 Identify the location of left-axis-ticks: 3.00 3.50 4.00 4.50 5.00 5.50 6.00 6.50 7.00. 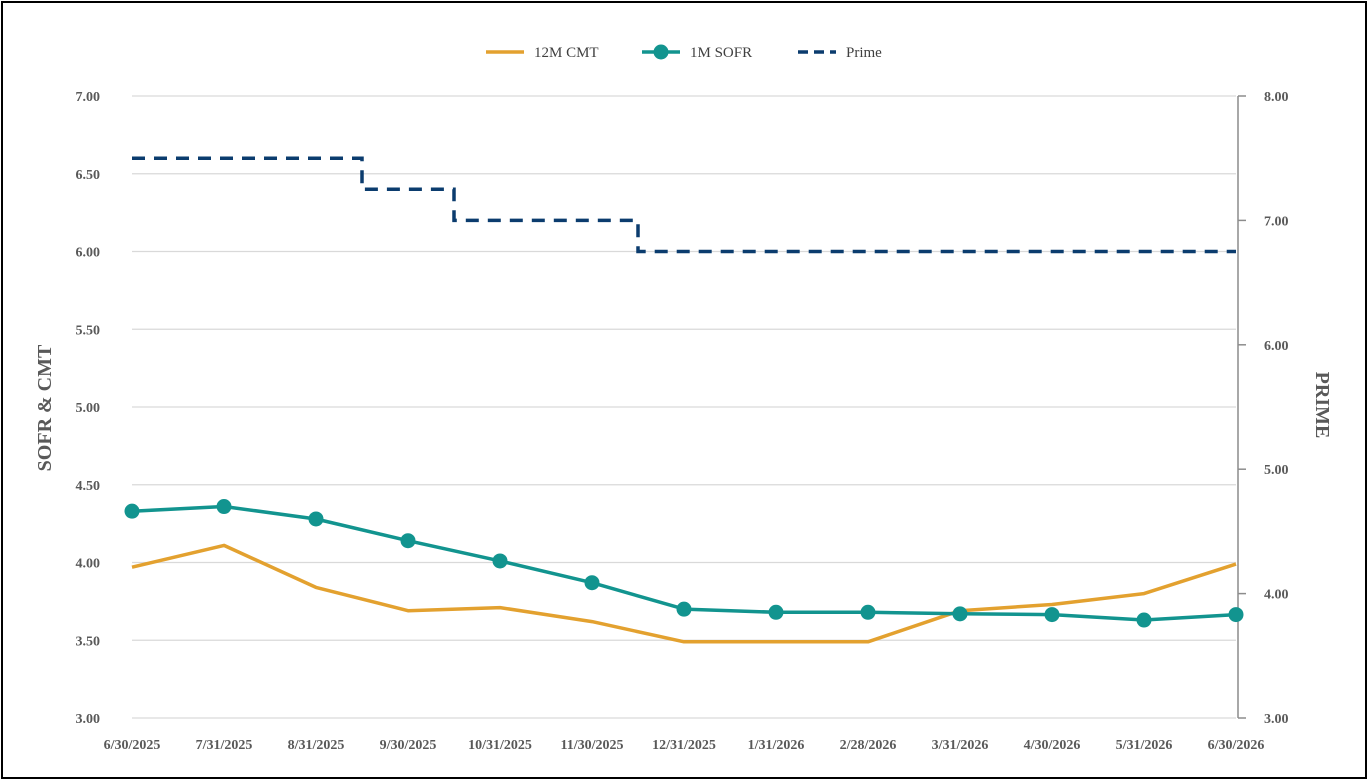
(88, 408).